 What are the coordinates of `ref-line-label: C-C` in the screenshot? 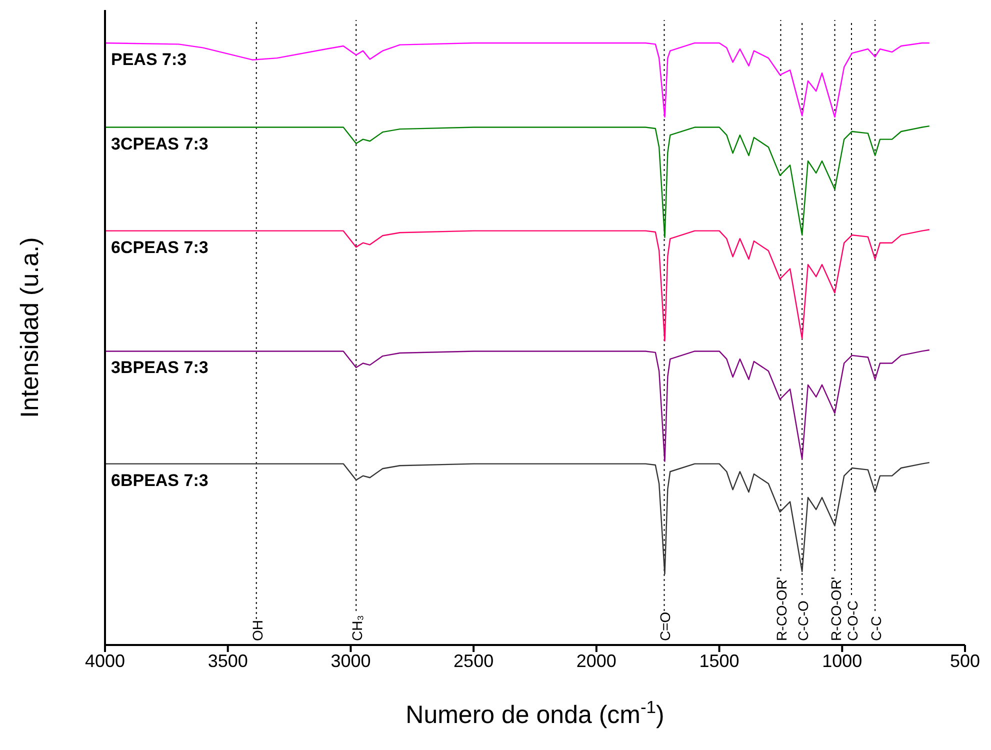 It's located at (876, 628).